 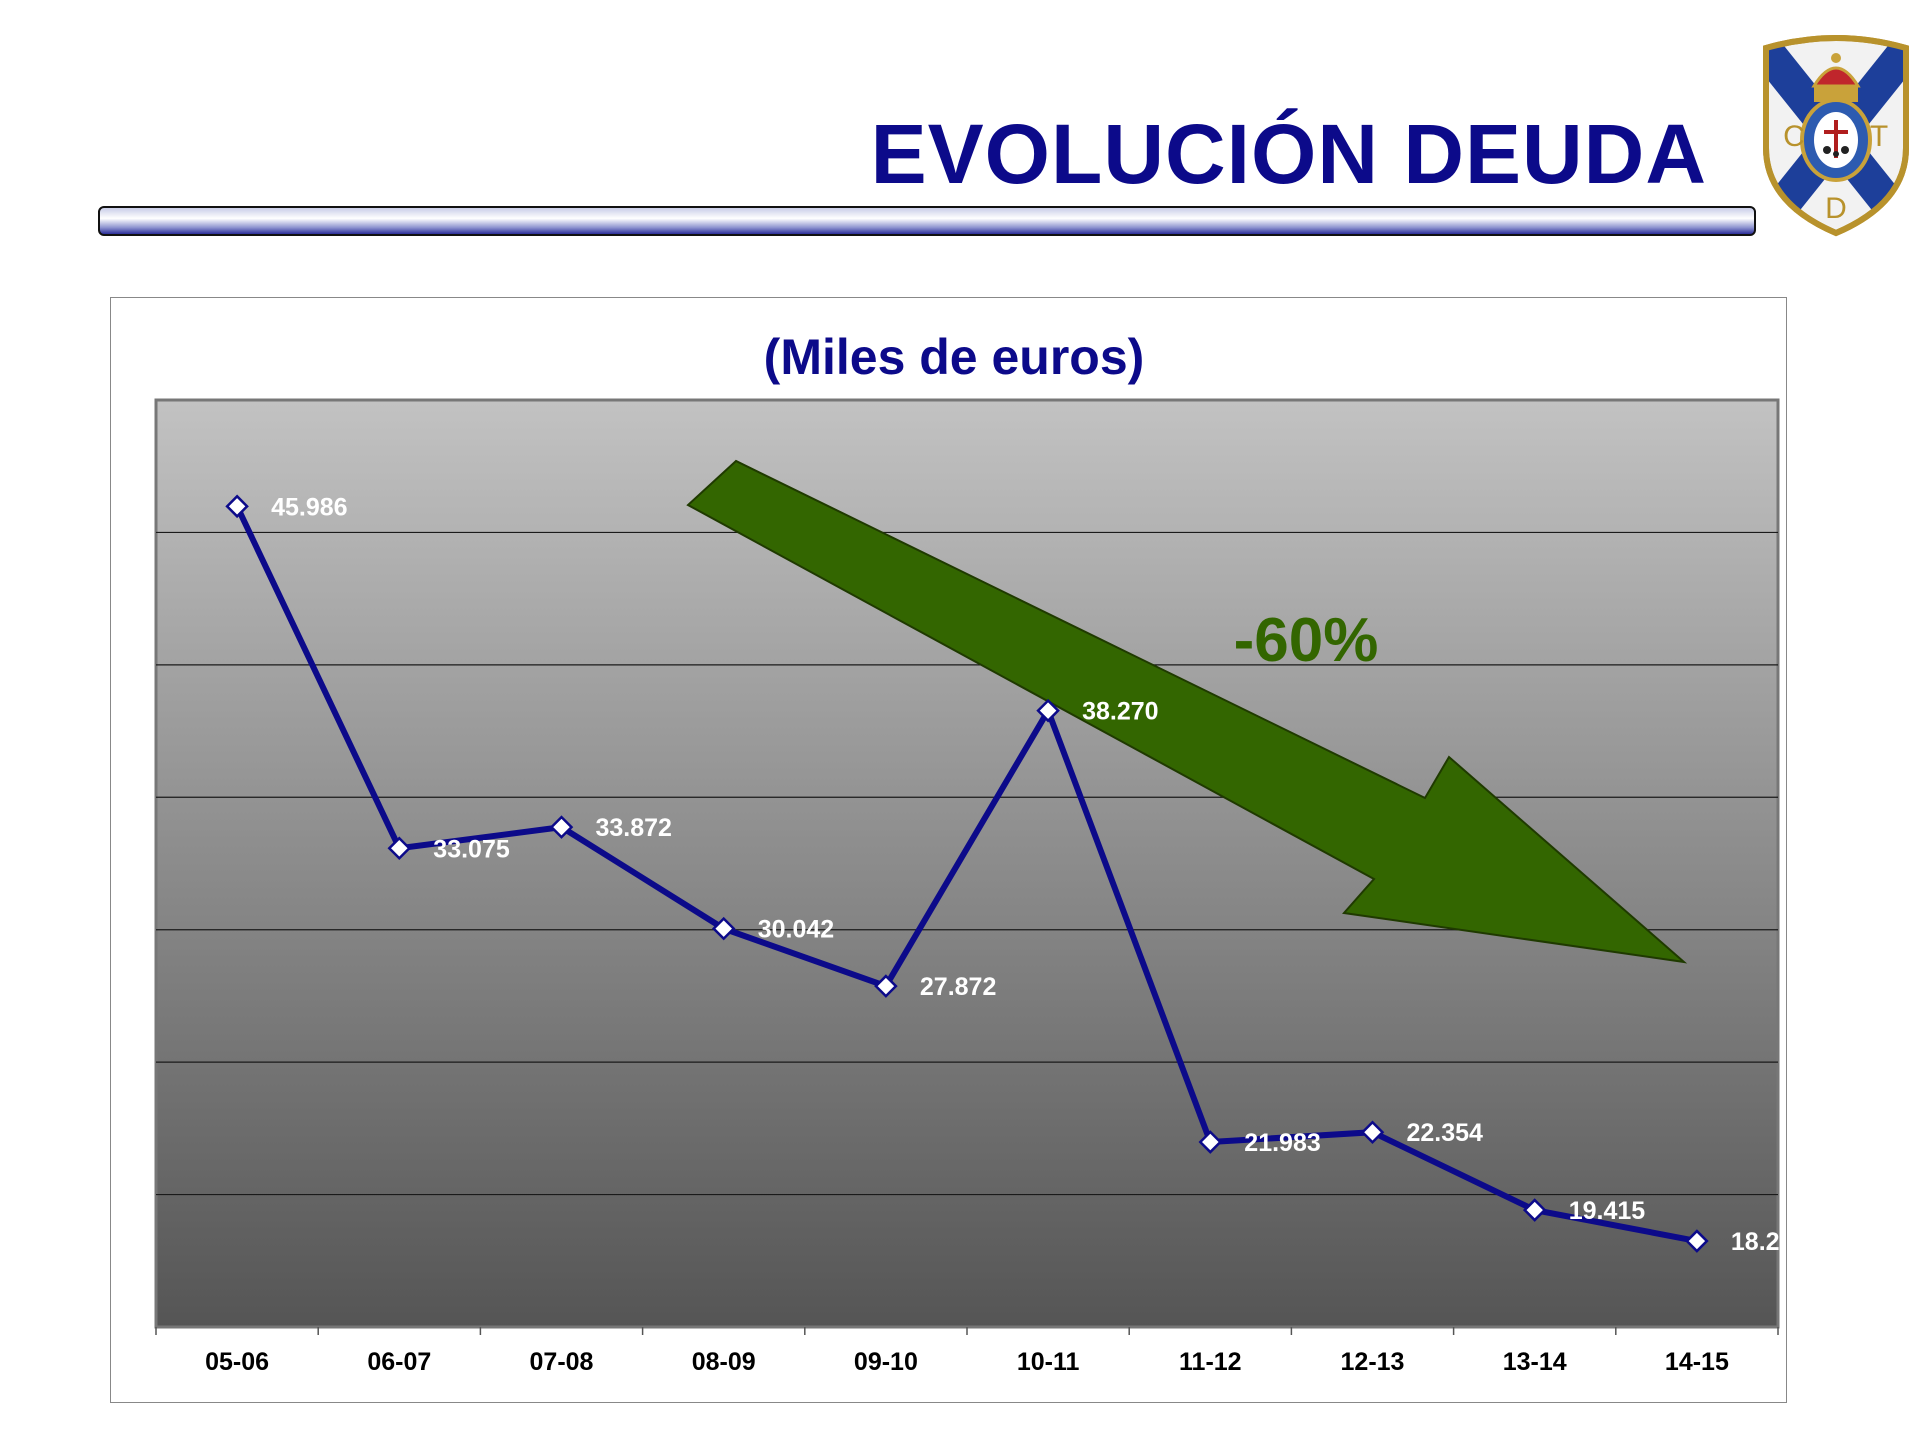 What do you see at coordinates (1758, 1242) in the screenshot?
I see `data-label-14-15: 18.245` at bounding box center [1758, 1242].